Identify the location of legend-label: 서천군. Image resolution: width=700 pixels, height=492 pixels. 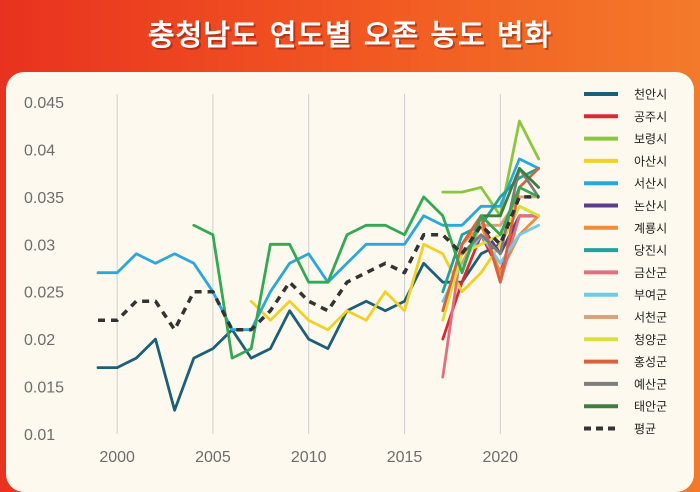
(650, 317).